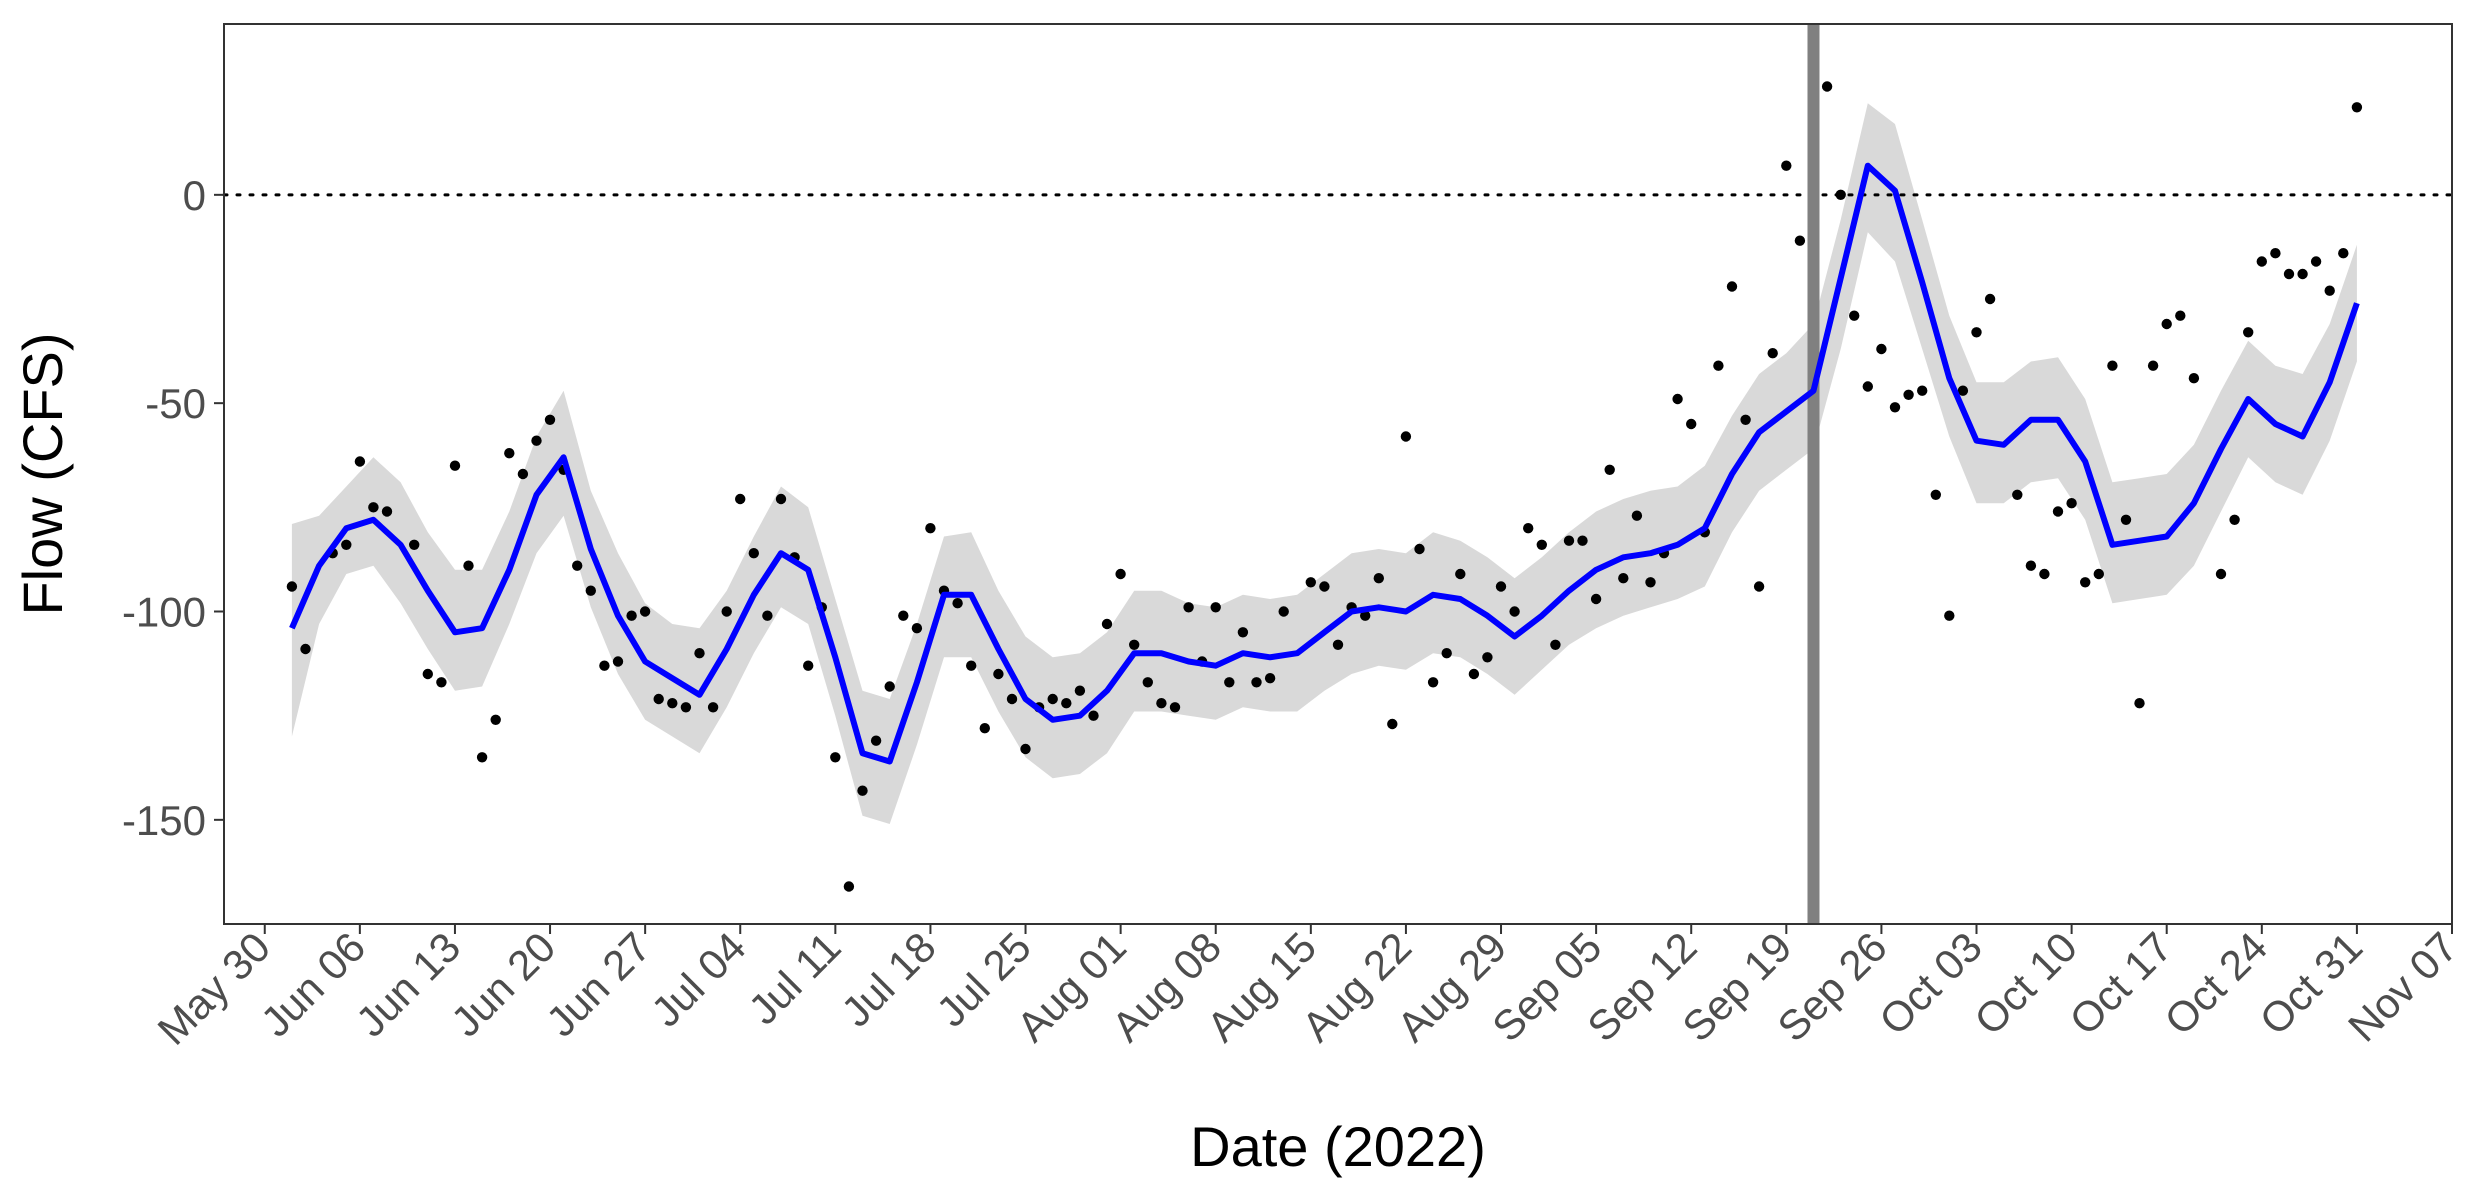 The image size is (2475, 1200). Describe the element at coordinates (175, 403) in the screenshot. I see `y-tick-label: -50` at that location.